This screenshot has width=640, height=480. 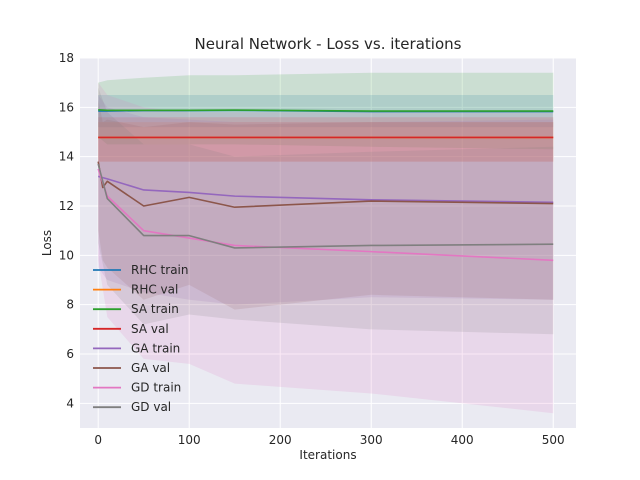 What do you see at coordinates (66, 107) in the screenshot?
I see `y-tick-label: 16` at bounding box center [66, 107].